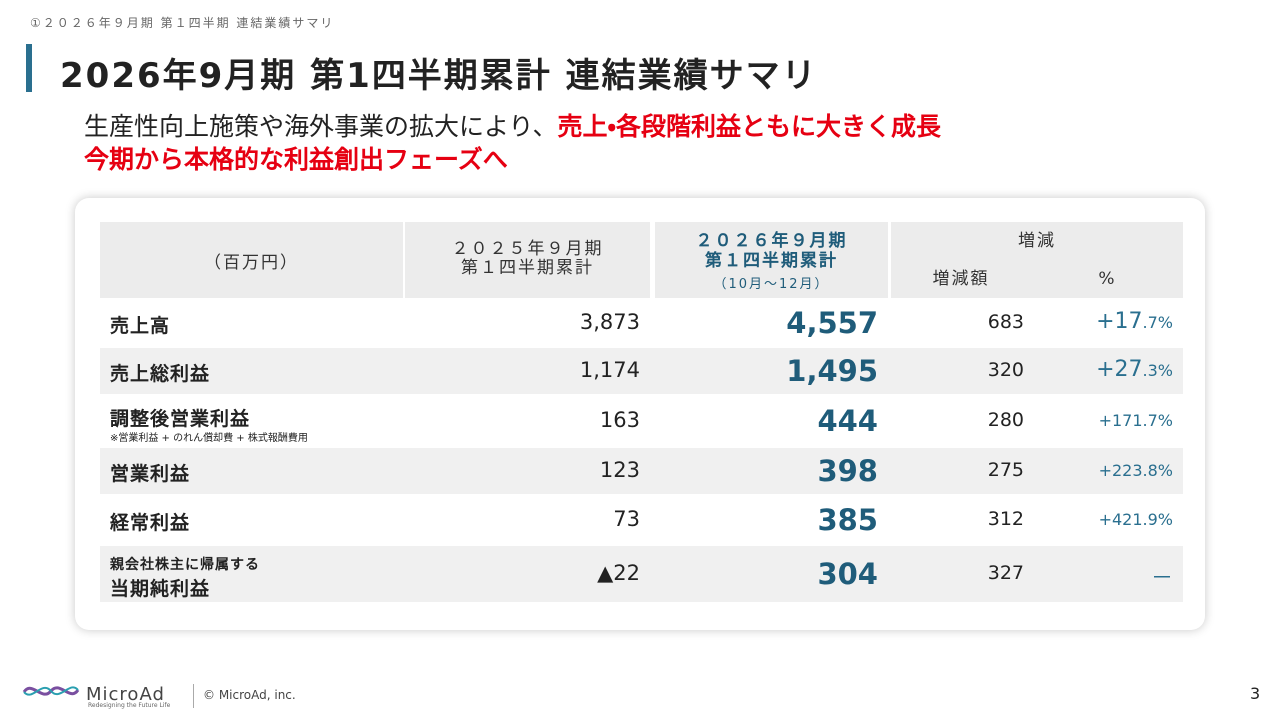  What do you see at coordinates (160, 374) in the screenshot?
I see `row-label: 売上総利益` at bounding box center [160, 374].